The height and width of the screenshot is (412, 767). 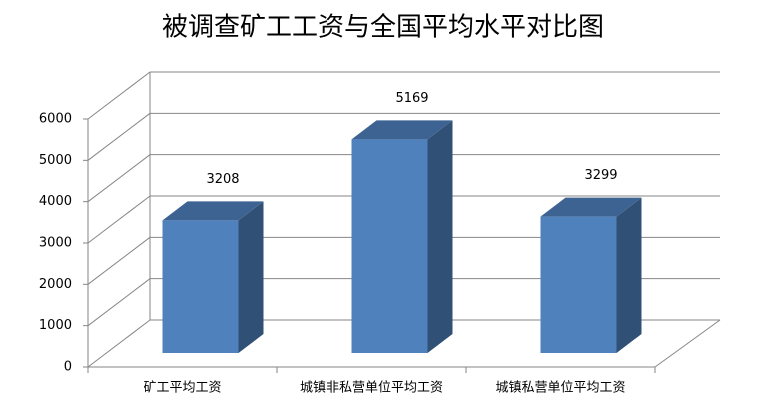 I want to click on y-tick-label: 6000, so click(x=55, y=119).